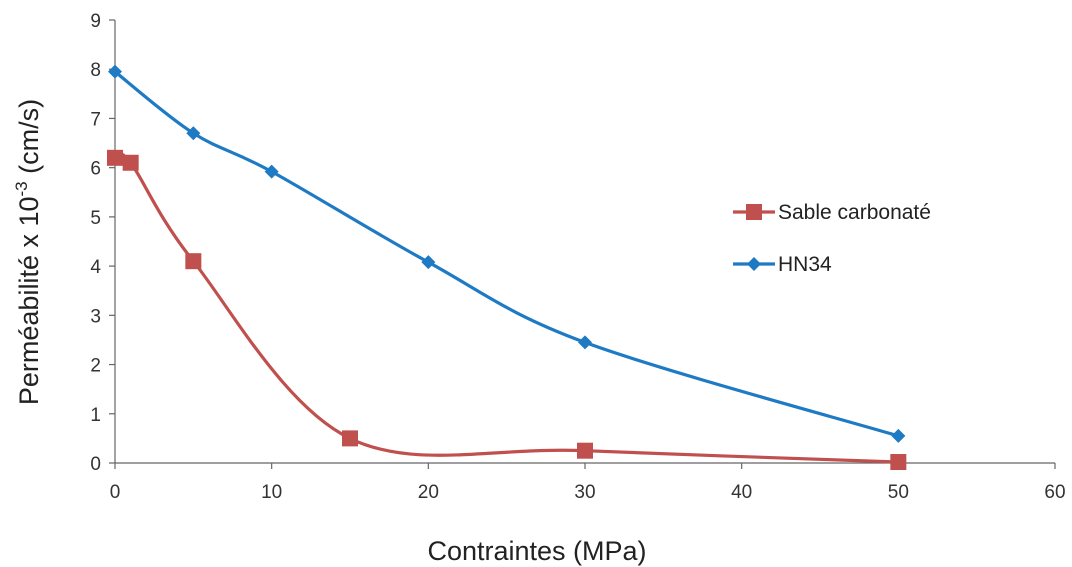  Describe the element at coordinates (95, 21) in the screenshot. I see `y-tick-label: 9` at that location.